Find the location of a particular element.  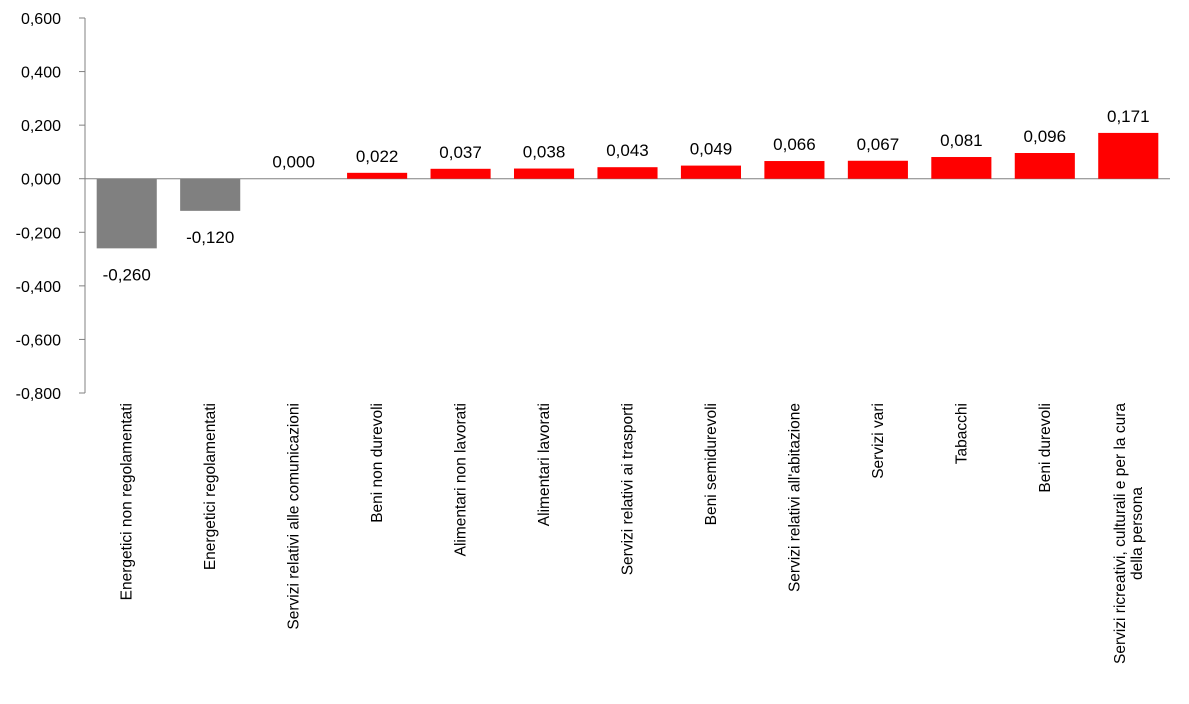

category-label: Beni non durevoli is located at coordinates (377, 463).